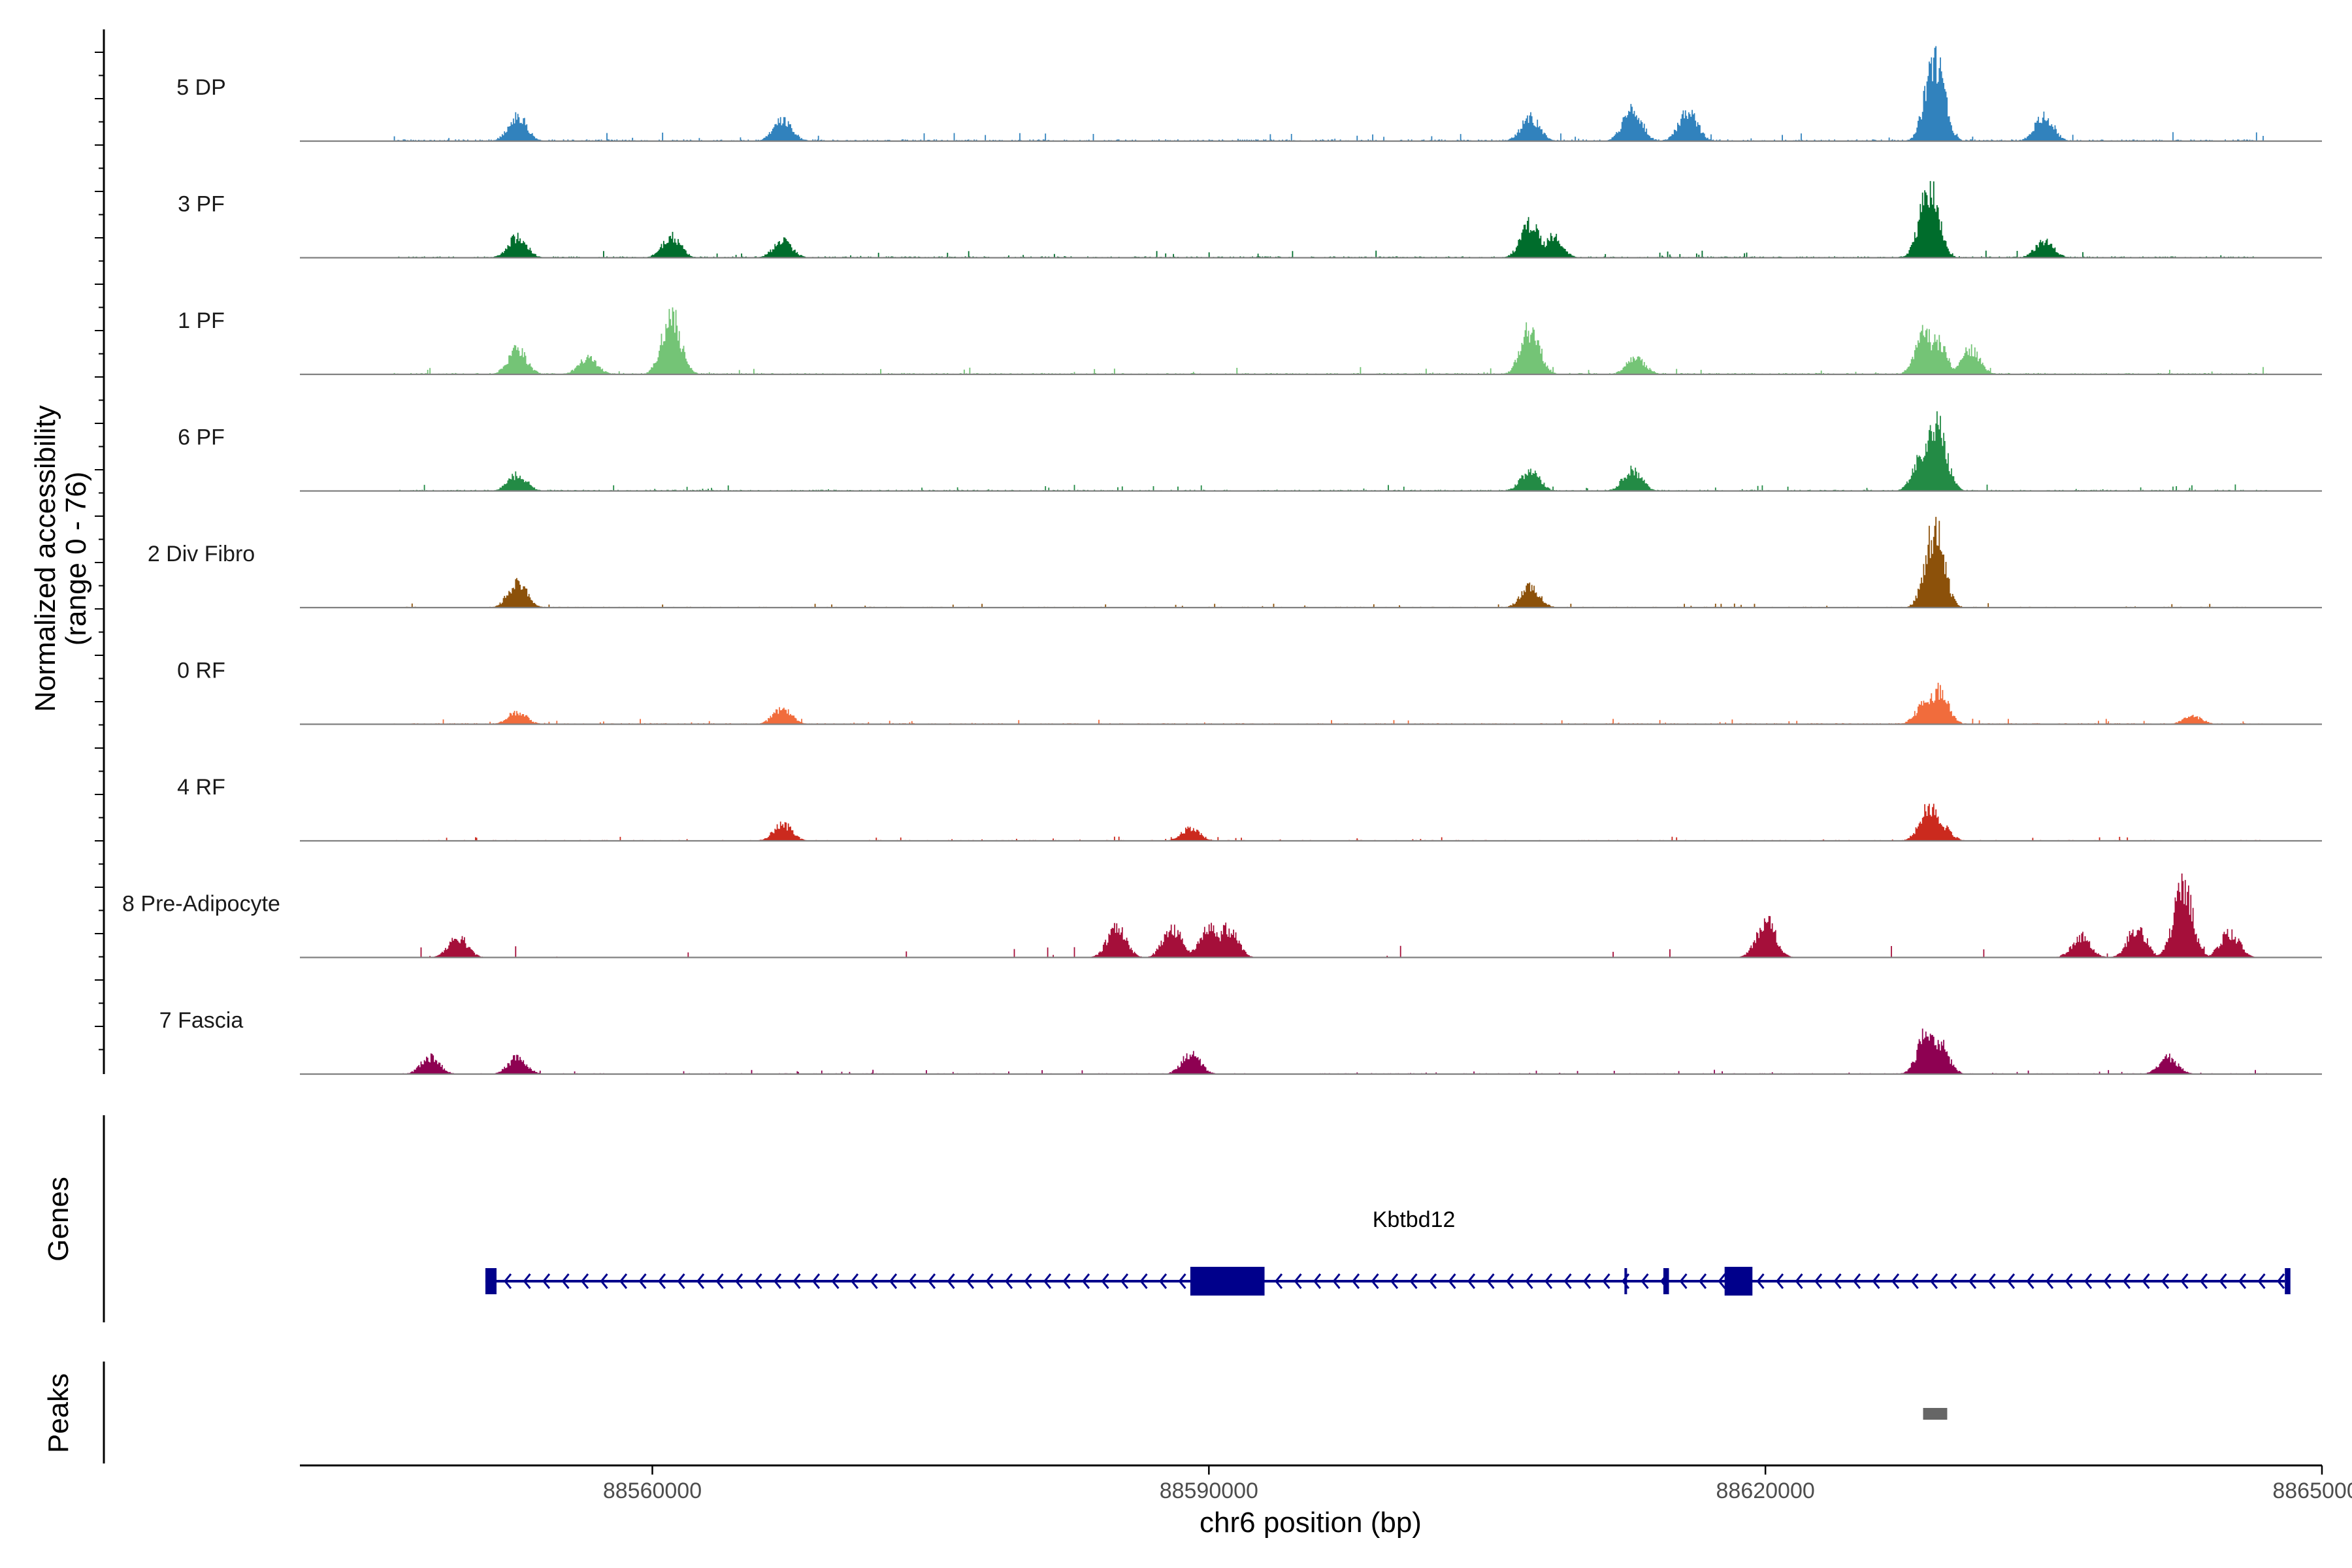 The width and height of the screenshot is (2352, 1568). Describe the element at coordinates (201, 554) in the screenshot. I see `track-label: 2 Div Fibro` at that location.